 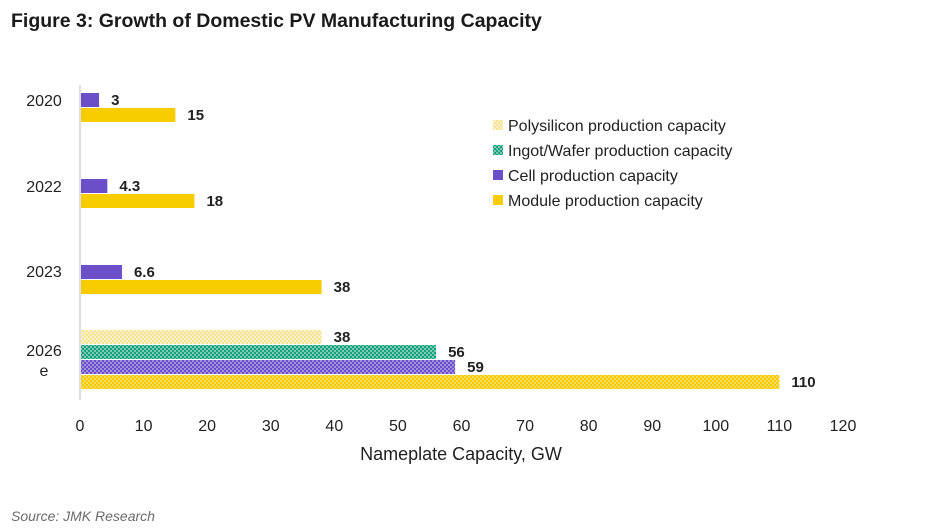 What do you see at coordinates (214, 201) in the screenshot?
I see `data-label-module-2022: 18` at bounding box center [214, 201].